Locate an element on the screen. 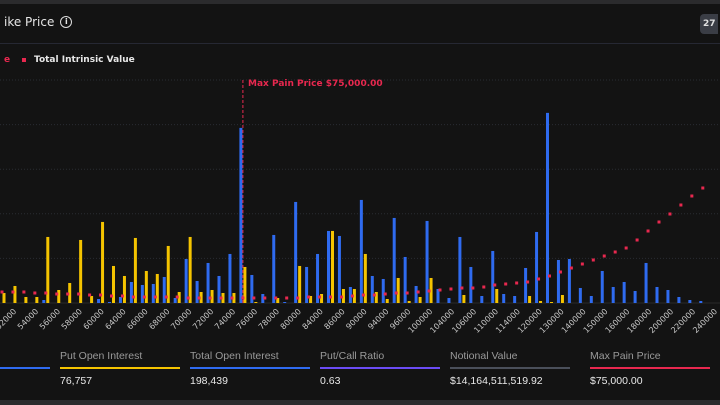 The image size is (720, 405). stat-underline is located at coordinates (250, 368).